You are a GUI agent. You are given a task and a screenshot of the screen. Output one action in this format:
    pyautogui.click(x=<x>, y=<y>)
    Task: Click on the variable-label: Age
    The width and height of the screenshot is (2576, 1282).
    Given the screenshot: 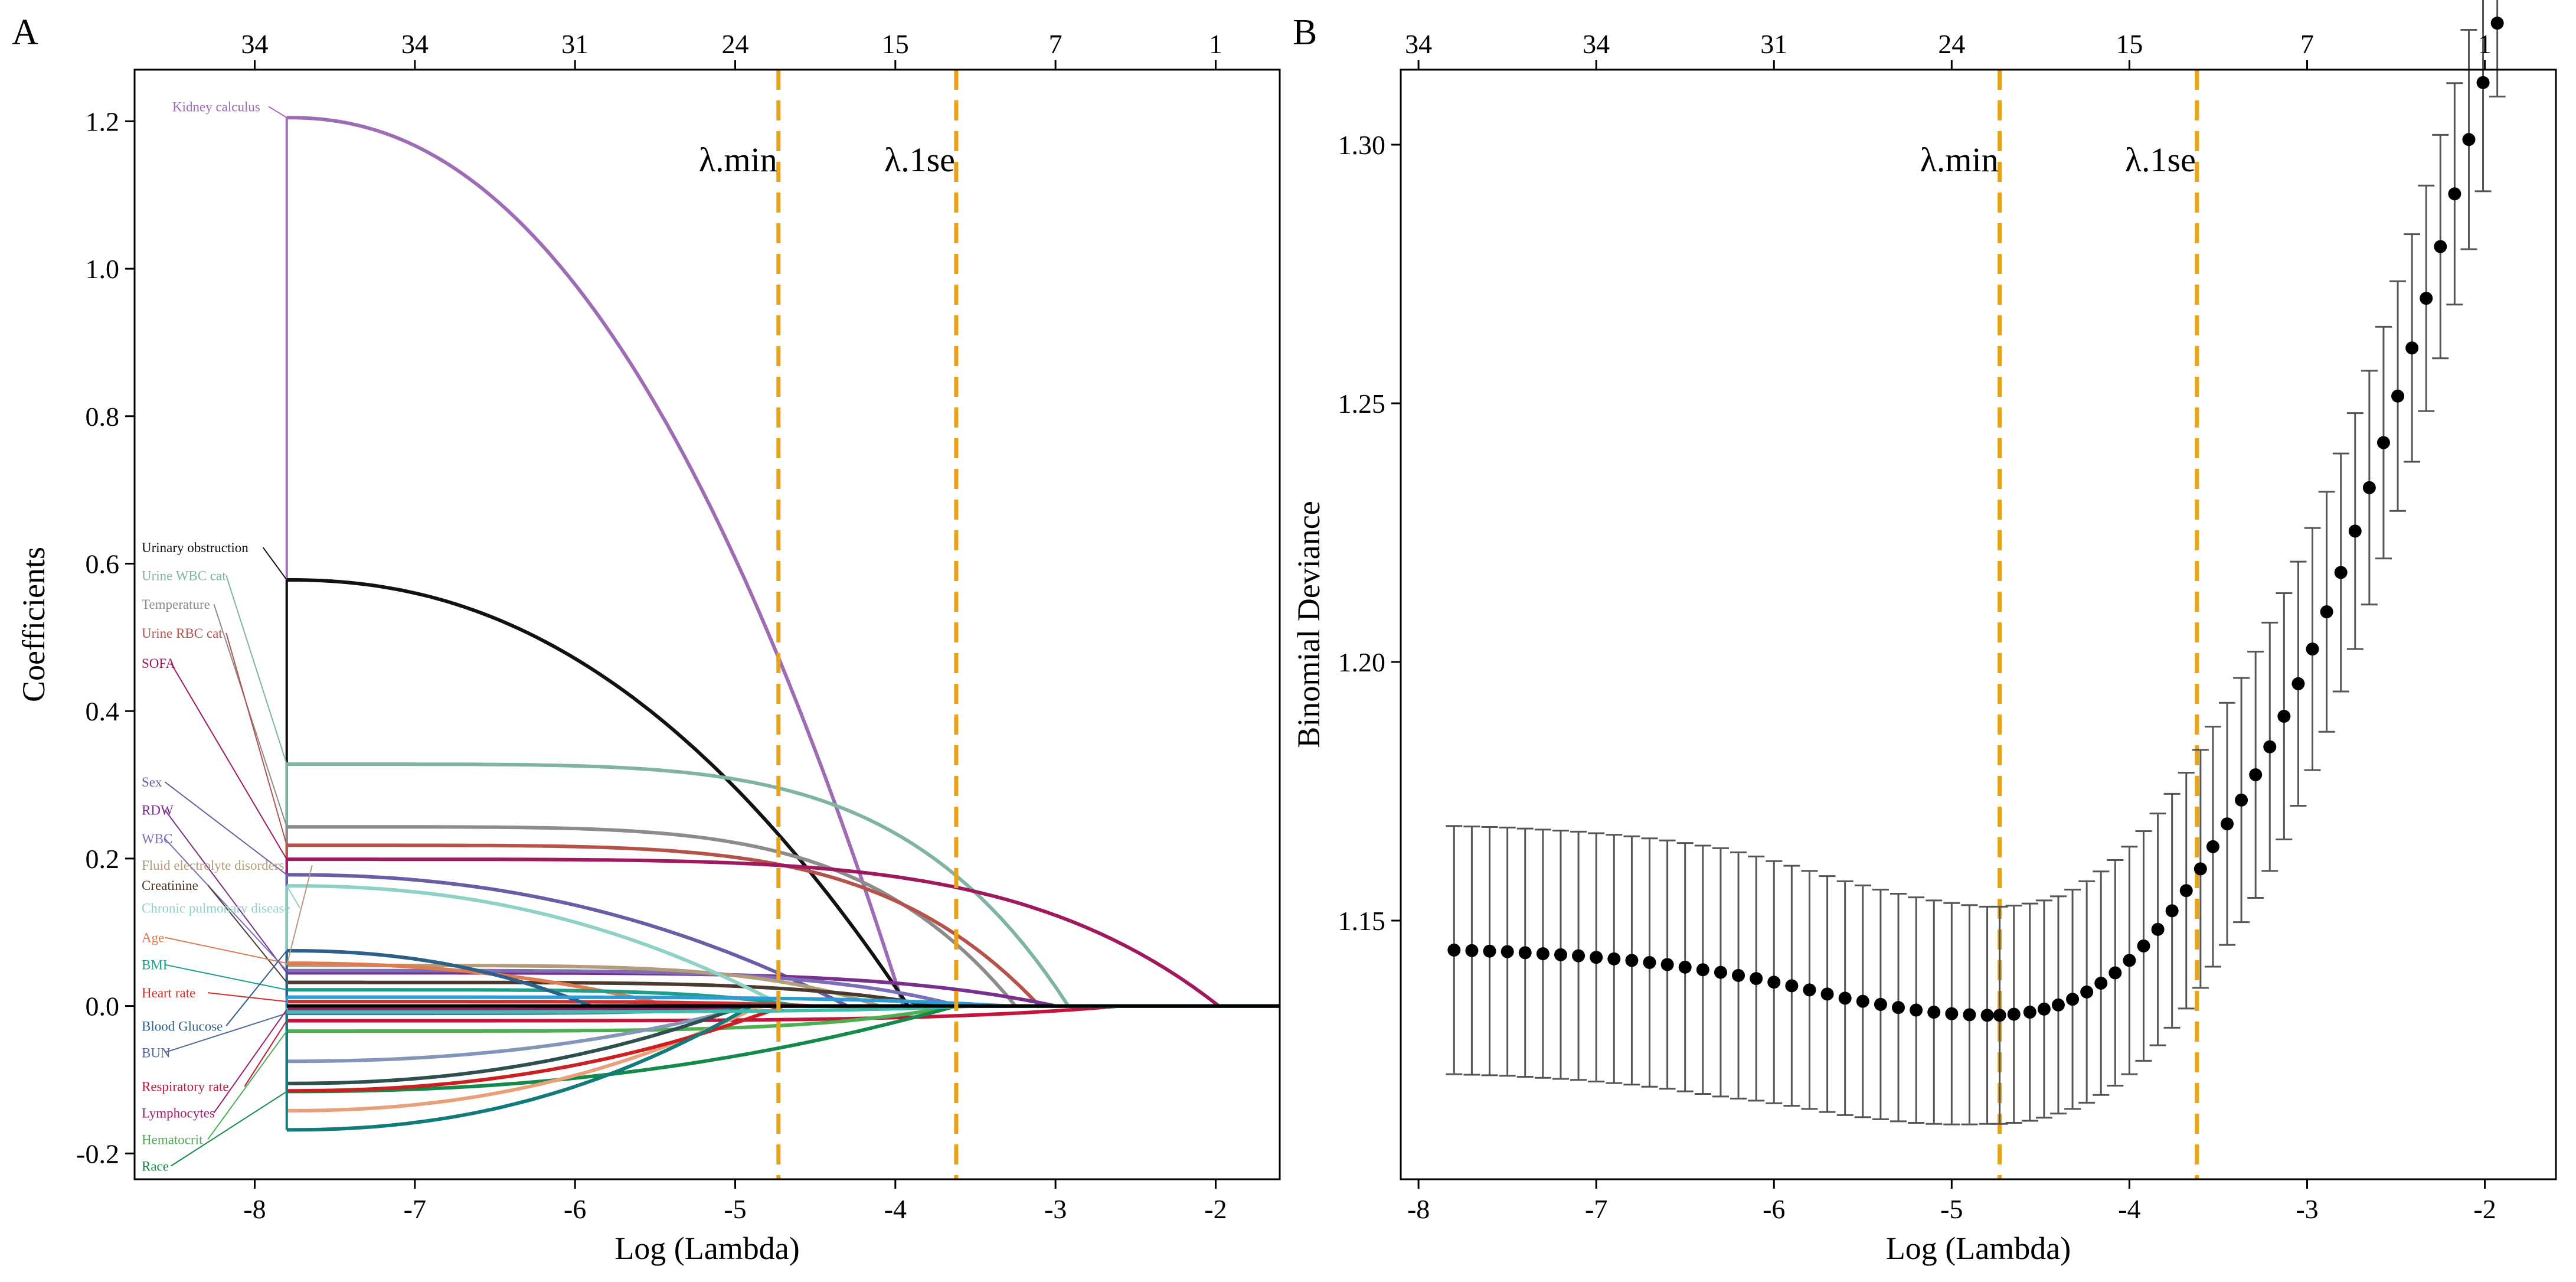 What is the action you would take?
    pyautogui.click(x=153, y=937)
    